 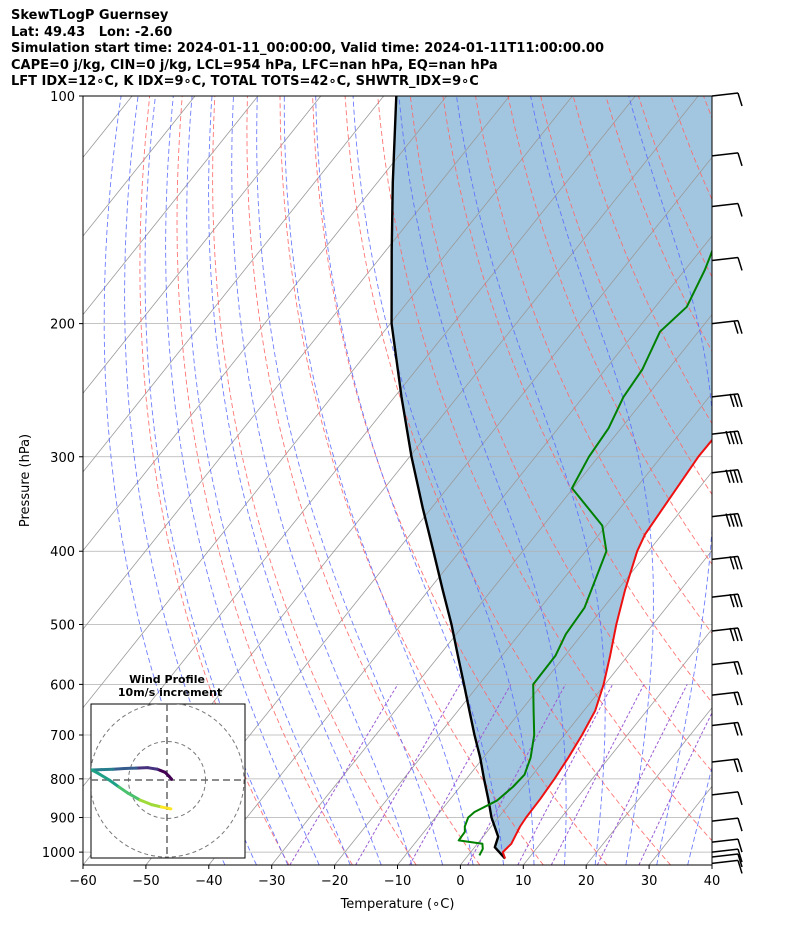 I want to click on station-coordinates: Lat: 49.43 Lon: -2.60, so click(x=92, y=32).